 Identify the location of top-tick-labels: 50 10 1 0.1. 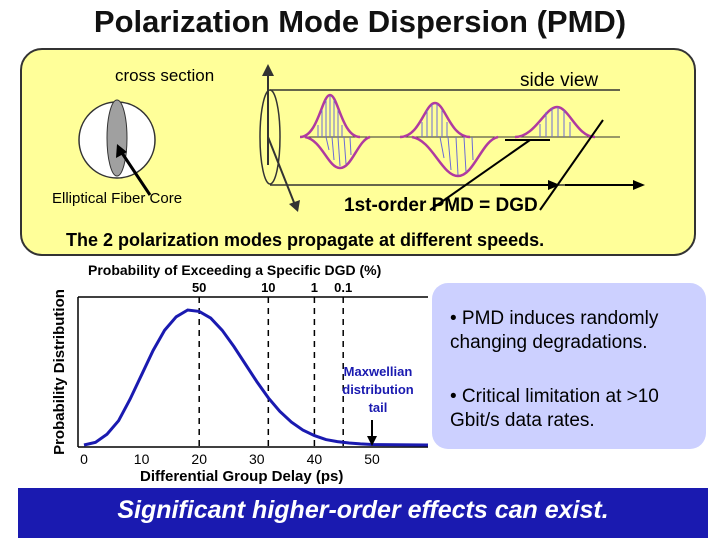
(272, 287).